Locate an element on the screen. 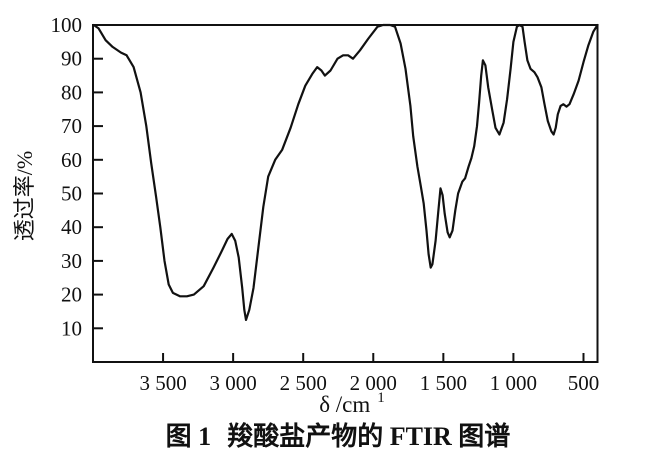 The image size is (664, 459). x-axis-label-base: δ /cm is located at coordinates (344, 404).